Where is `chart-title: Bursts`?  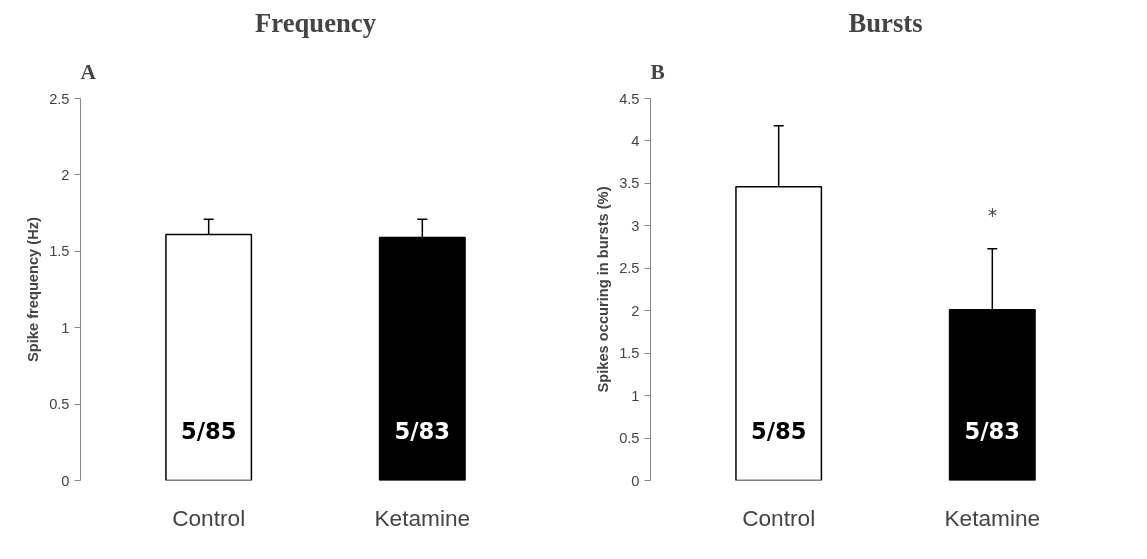
chart-title: Bursts is located at coordinates (885, 22).